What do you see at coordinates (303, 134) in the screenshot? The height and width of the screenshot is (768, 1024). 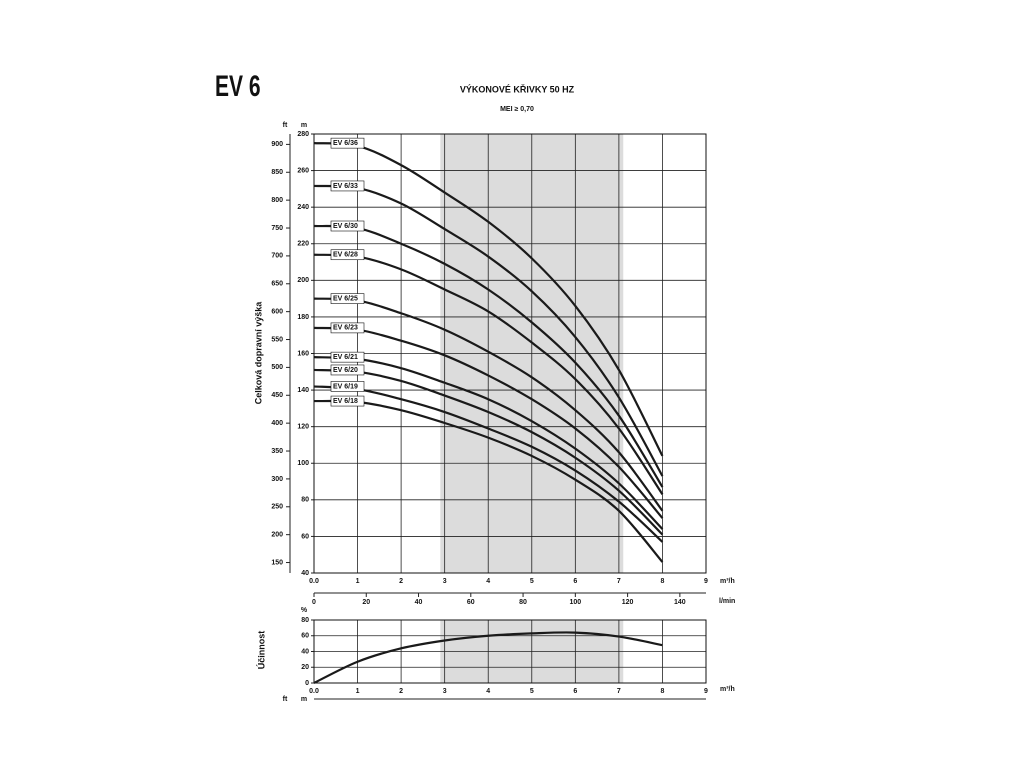 I see `y-tick-label: 280` at bounding box center [303, 134].